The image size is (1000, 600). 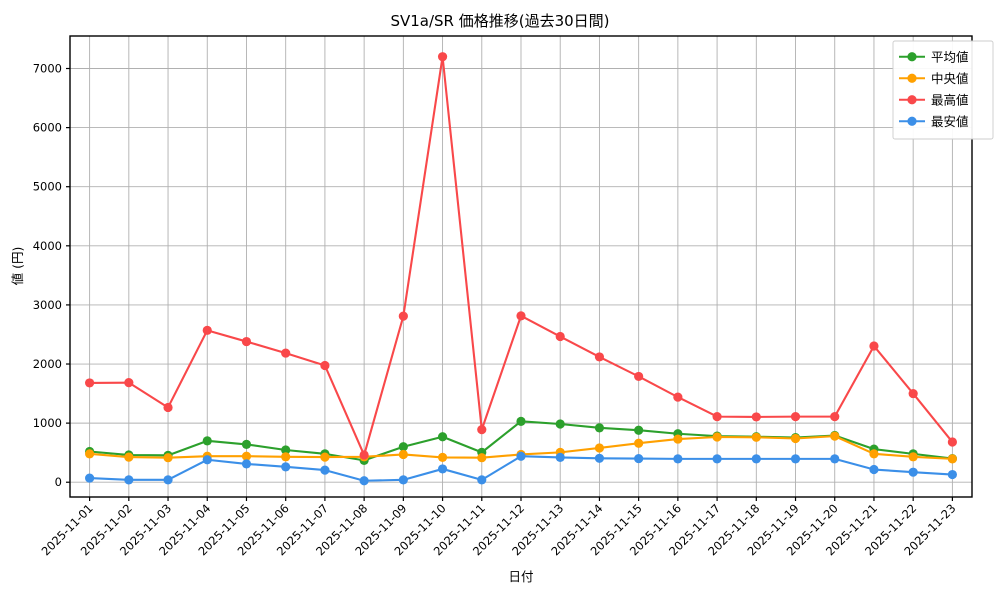 I want to click on legend-item-3: 最高値, so click(x=934, y=99).